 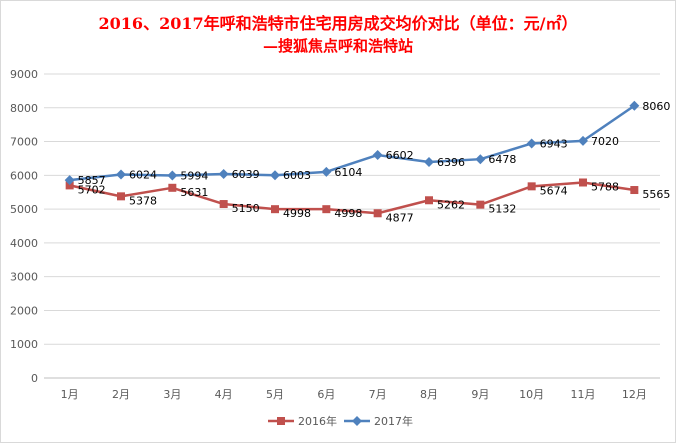 I want to click on data-label: 6003, so click(x=297, y=175).